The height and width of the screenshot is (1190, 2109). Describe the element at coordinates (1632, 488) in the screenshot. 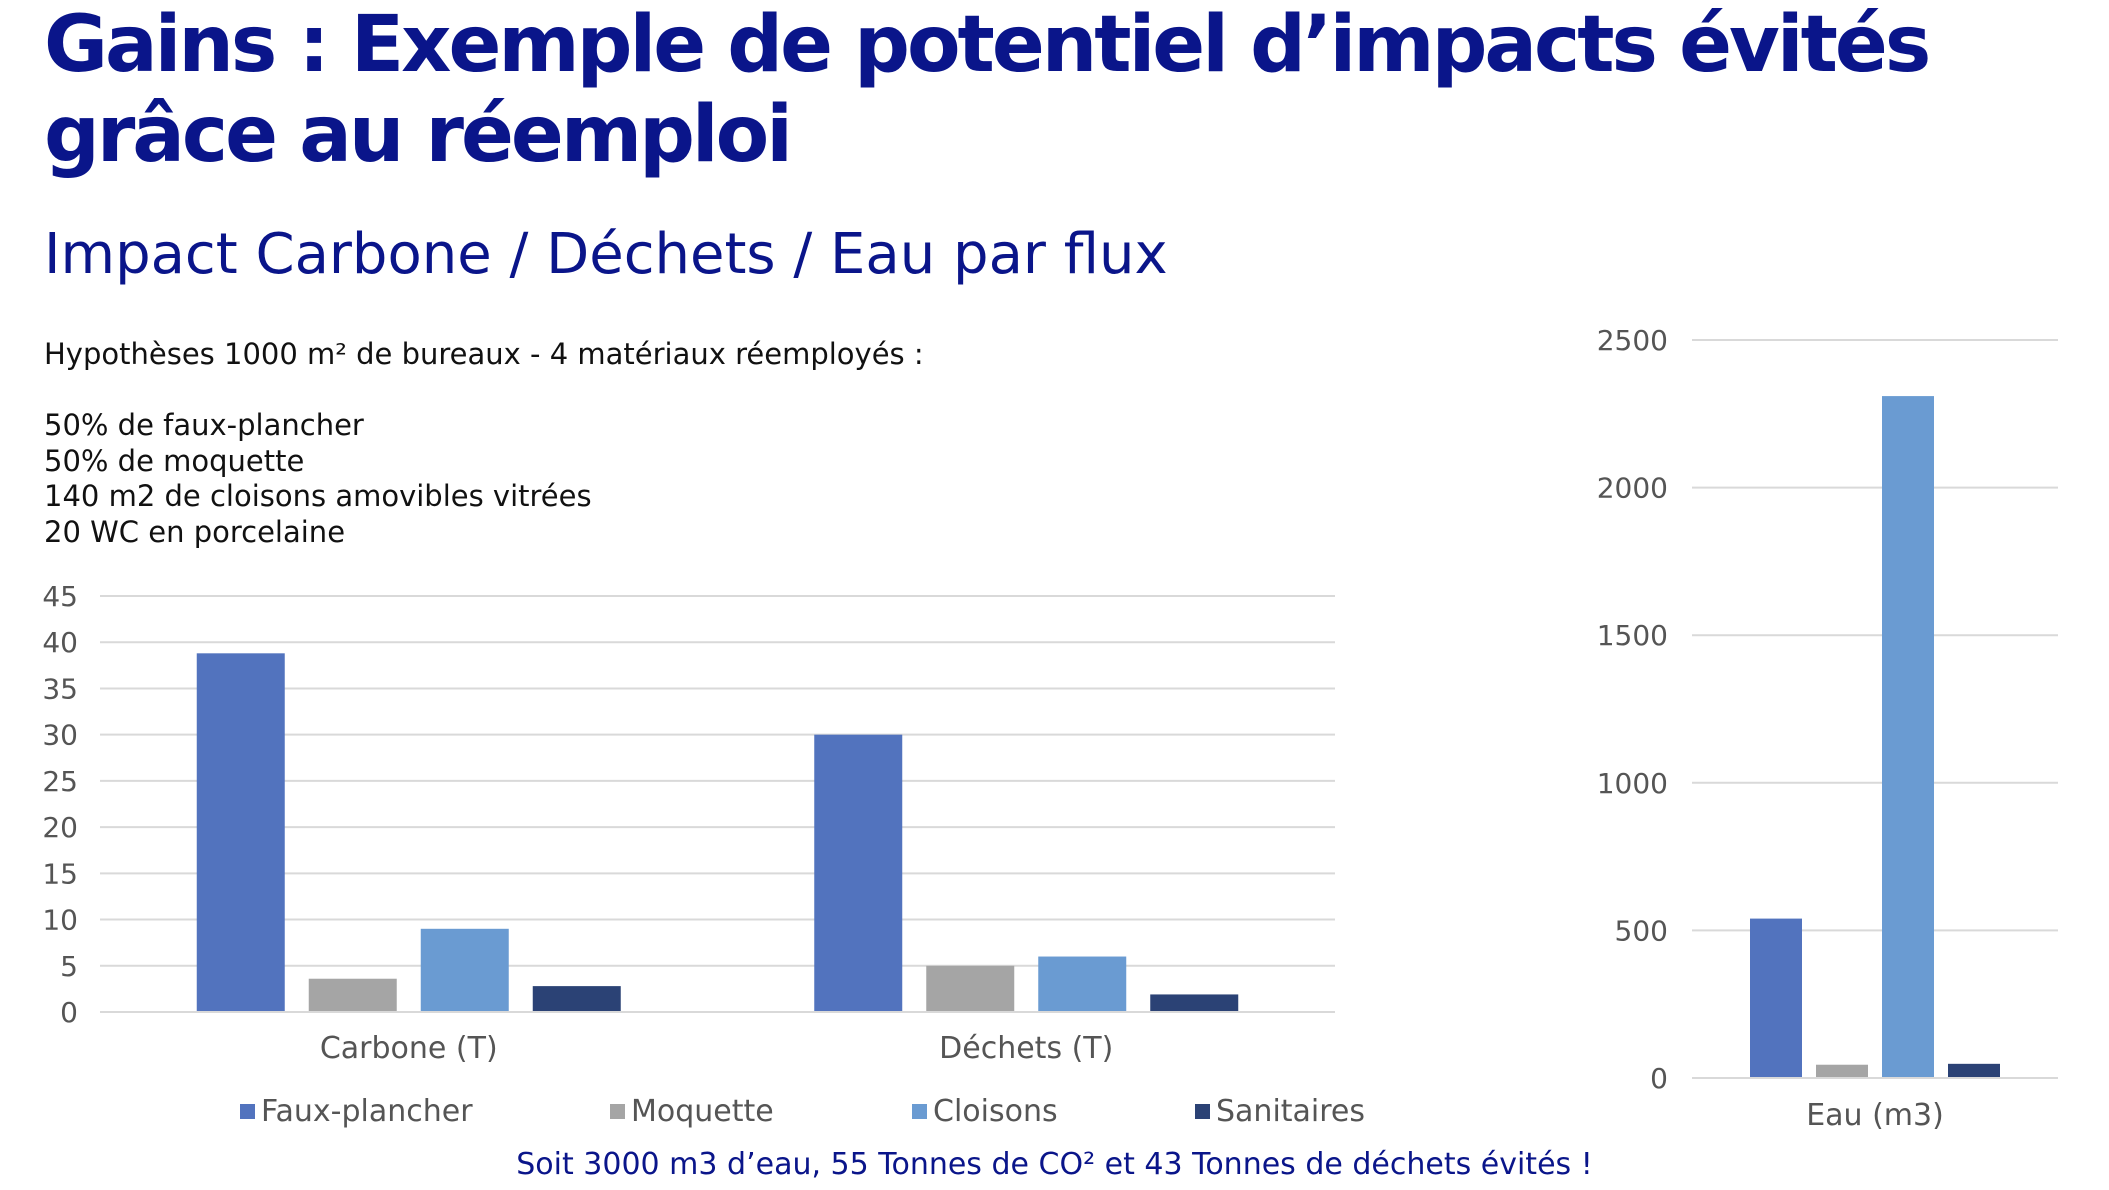

I see `y-tick-label: 2000` at that location.